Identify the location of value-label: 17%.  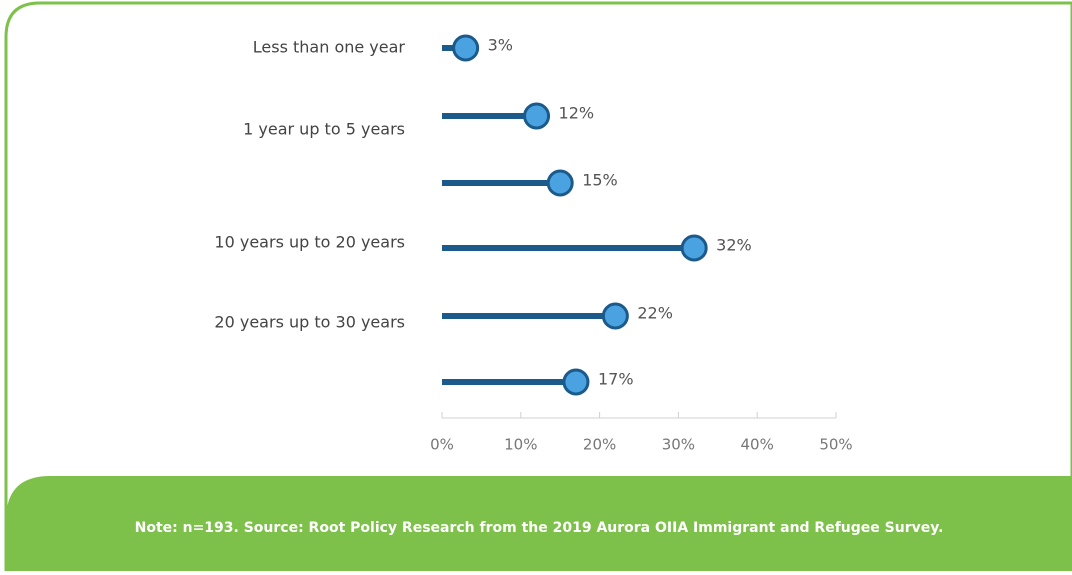
(616, 379).